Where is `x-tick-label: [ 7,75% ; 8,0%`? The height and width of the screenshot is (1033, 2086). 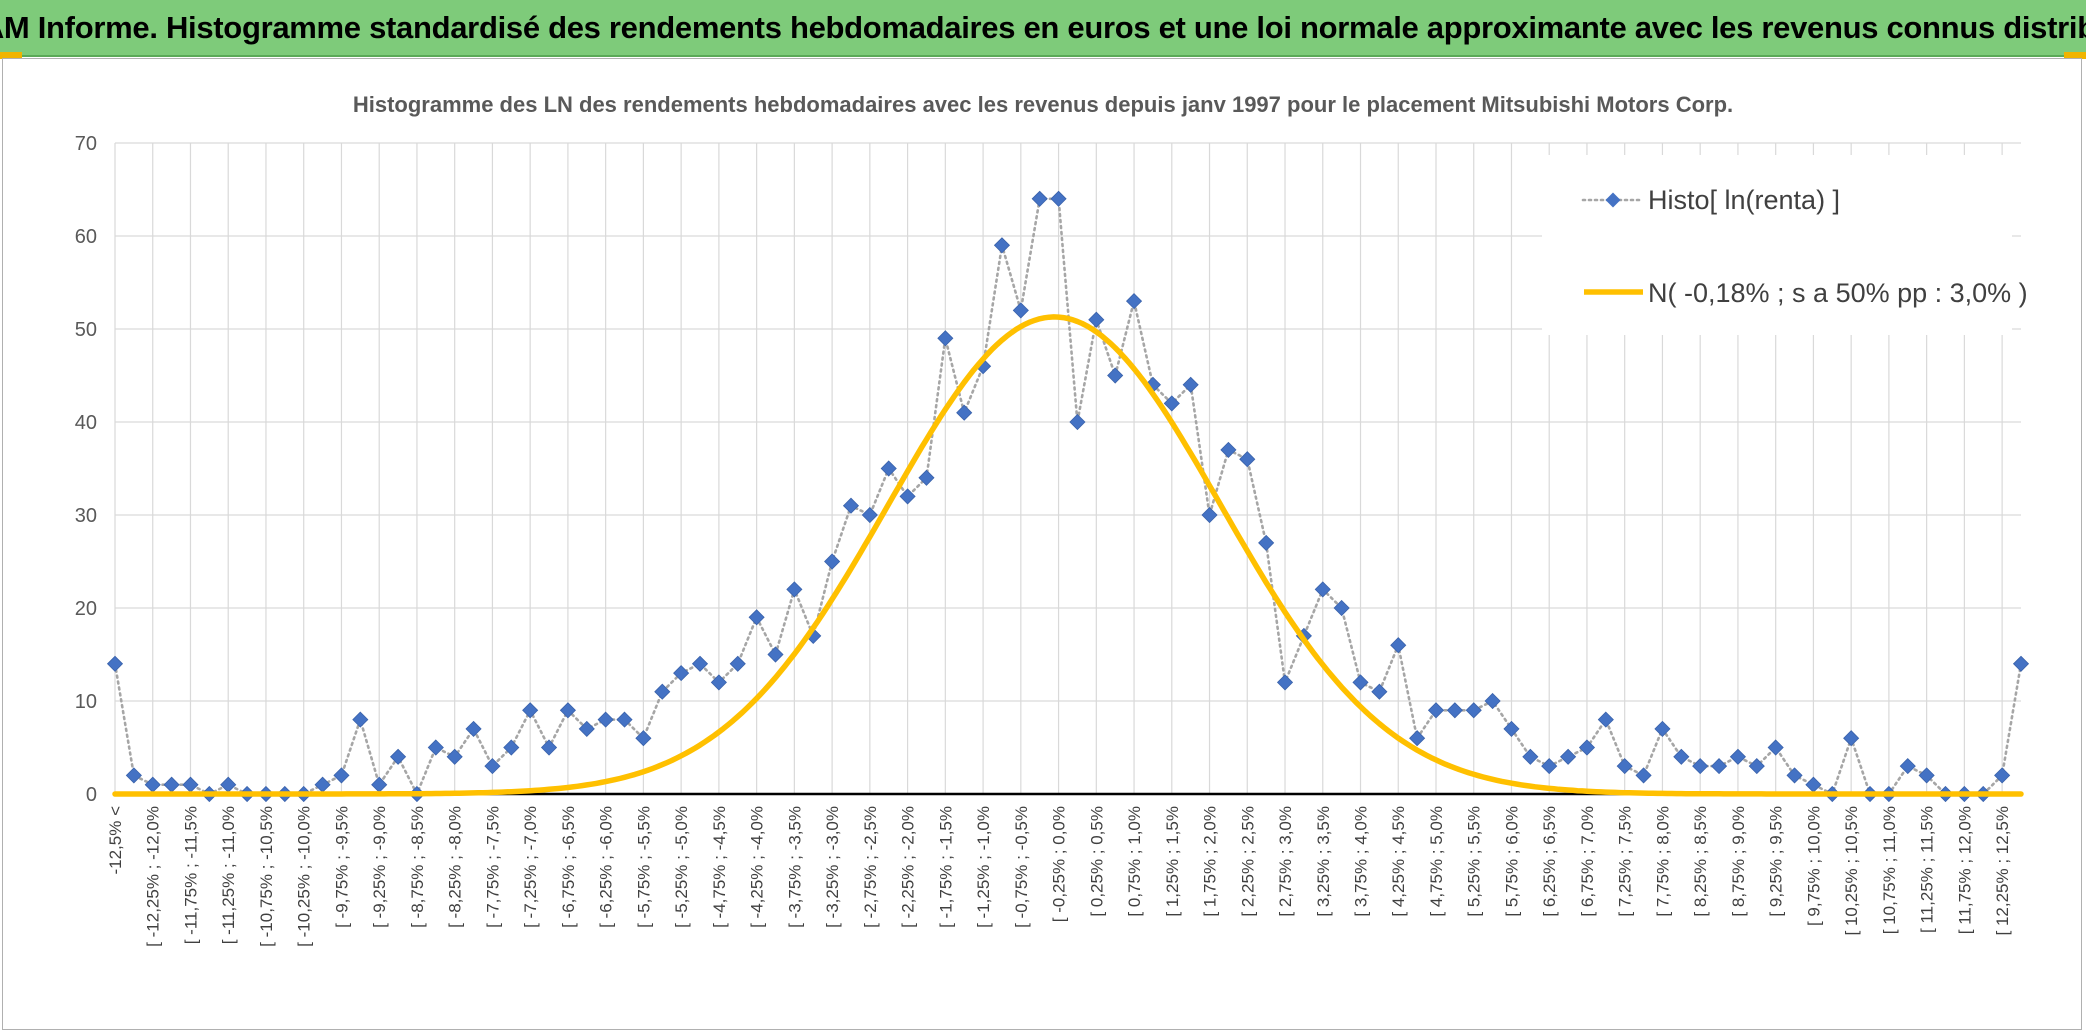
x-tick-label: [ 7,75% ; 8,0% is located at coordinates (1662, 861).